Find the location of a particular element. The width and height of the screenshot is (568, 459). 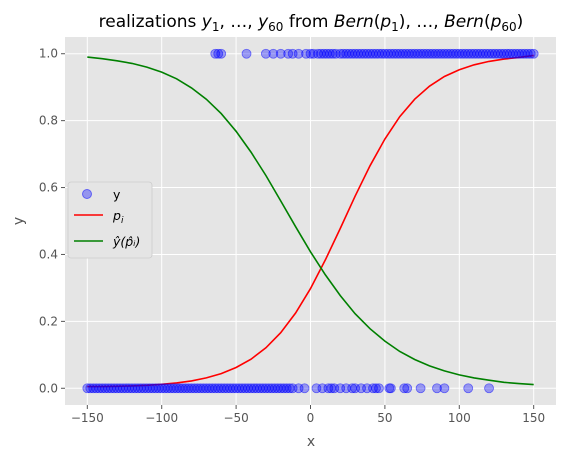

legend-label-p-sub: i is located at coordinates (122, 221).